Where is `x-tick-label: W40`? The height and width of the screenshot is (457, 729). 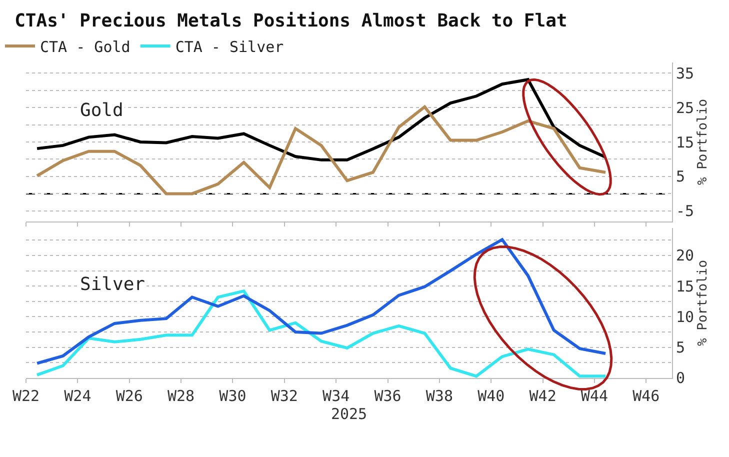
x-tick-label: W40 is located at coordinates (491, 396).